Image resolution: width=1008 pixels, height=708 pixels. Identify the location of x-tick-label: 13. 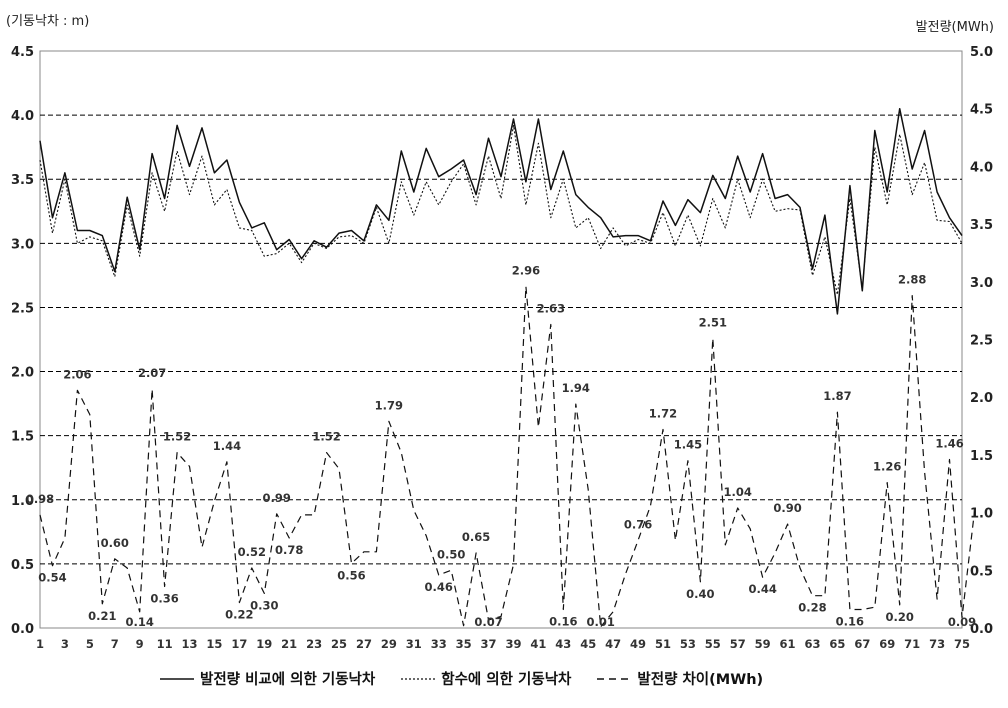
(190, 644).